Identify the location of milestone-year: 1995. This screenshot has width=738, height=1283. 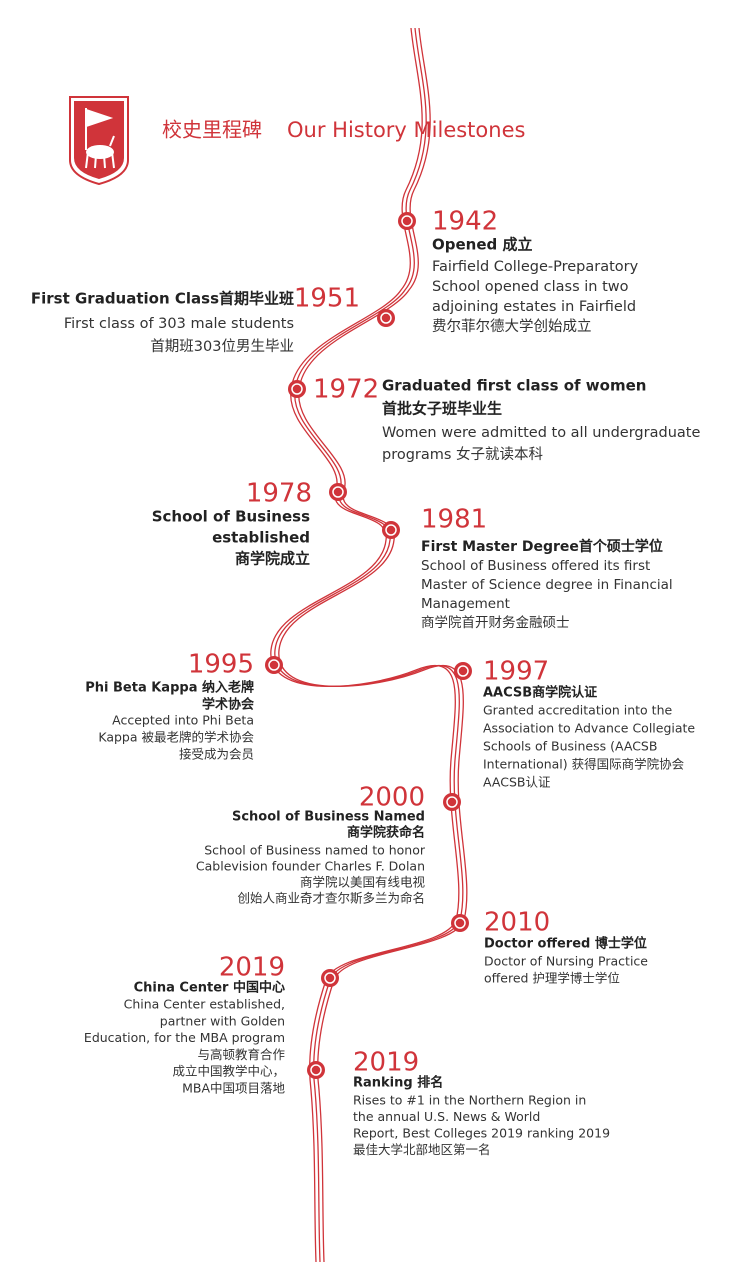
(221, 665).